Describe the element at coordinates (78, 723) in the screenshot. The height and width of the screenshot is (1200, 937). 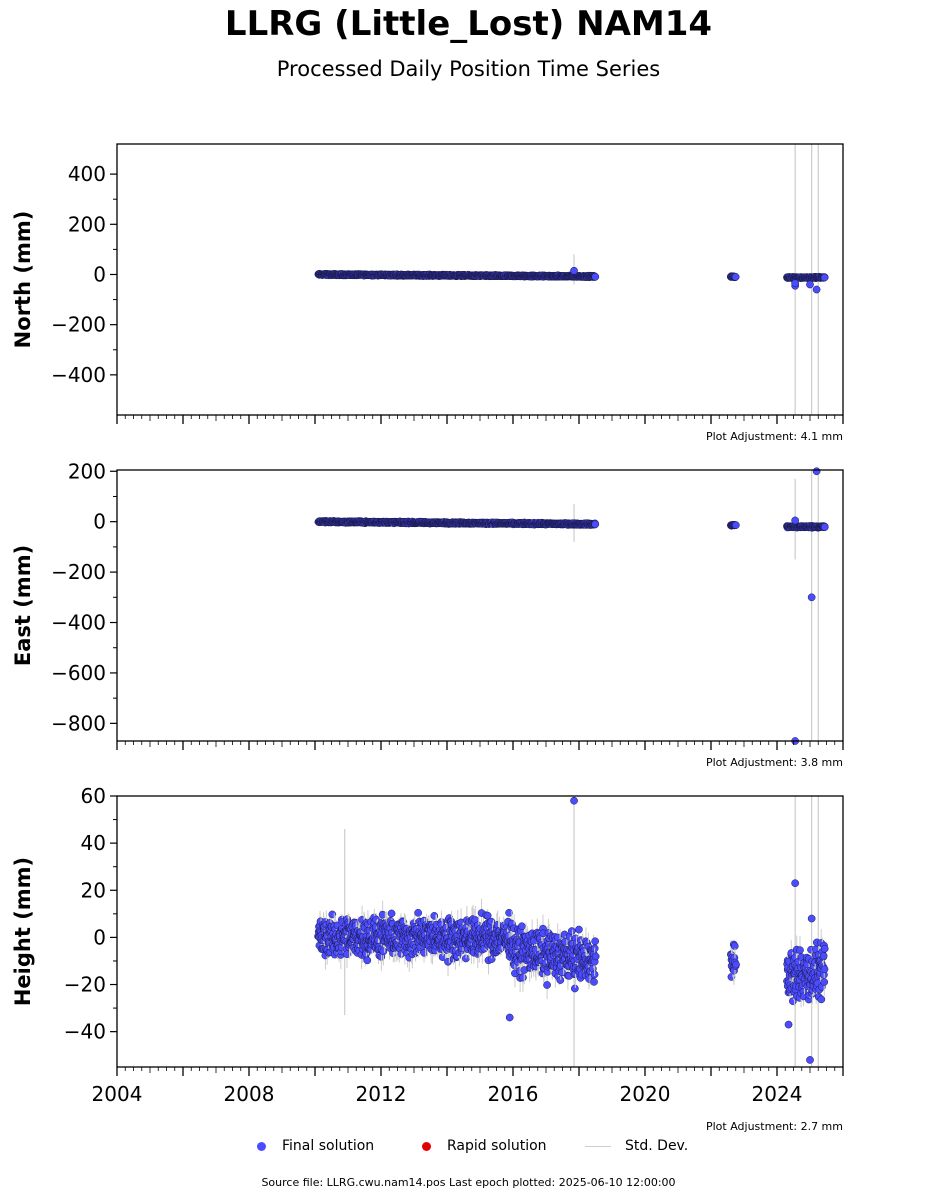
I see `y-tick-label: −800` at that location.